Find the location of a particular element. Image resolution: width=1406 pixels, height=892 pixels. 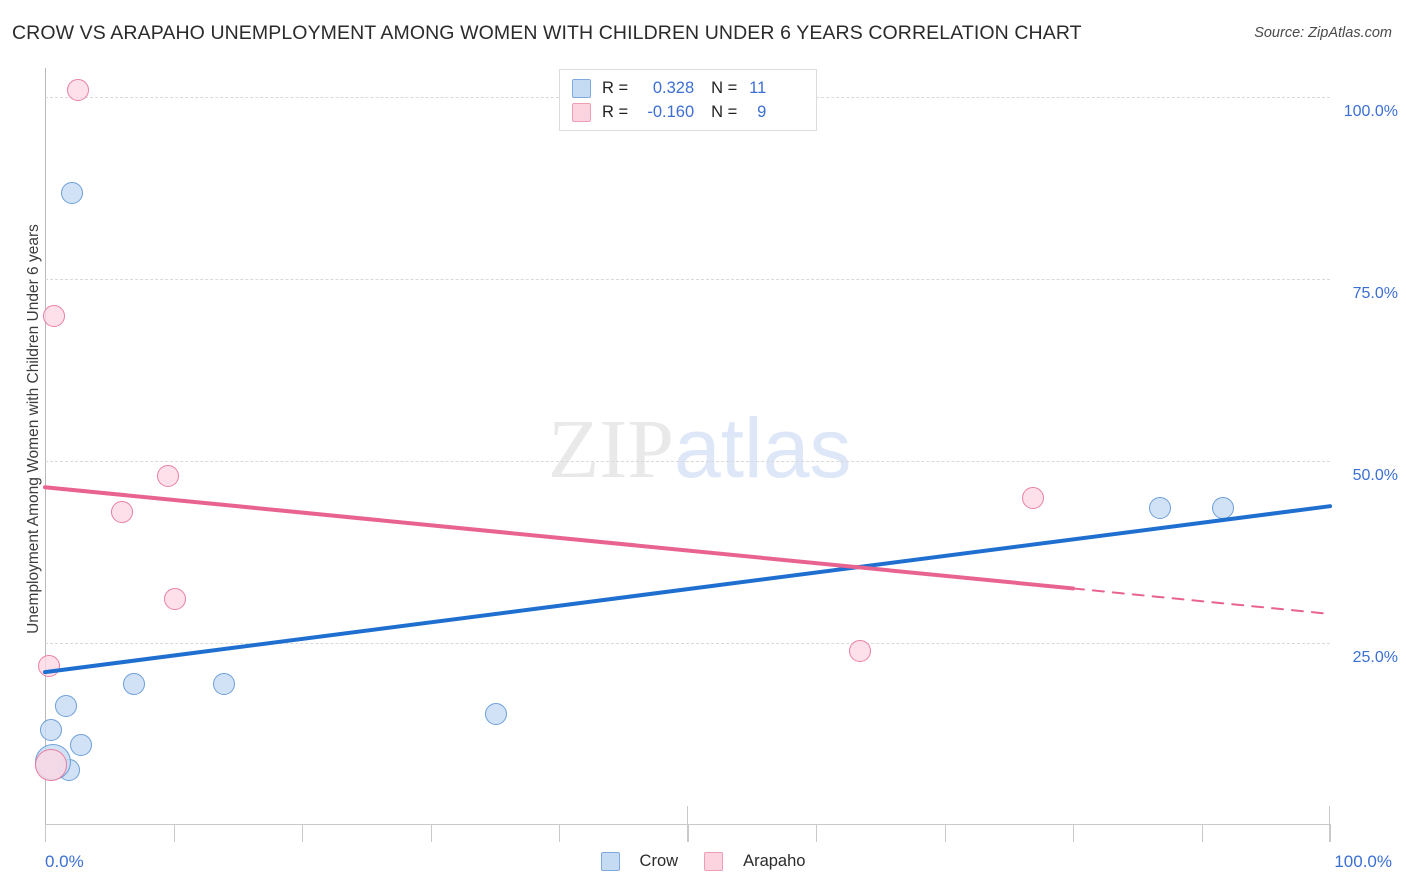

arapaho-r-label: R = is located at coordinates (615, 111).